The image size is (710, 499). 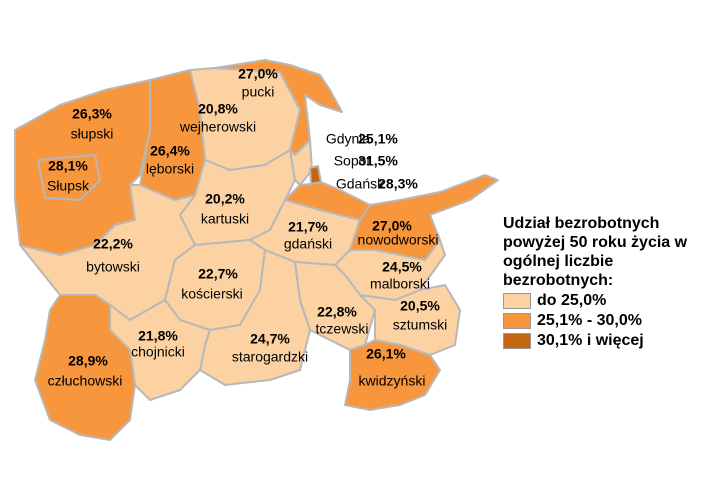 I want to click on region-value: 26,1%, so click(x=386, y=354).